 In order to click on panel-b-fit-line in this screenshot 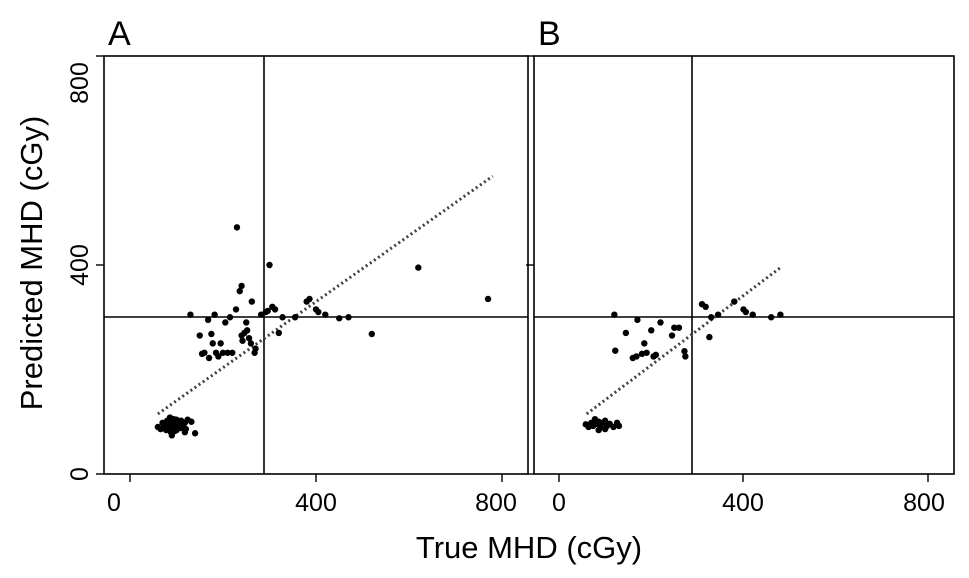, I will do `click(683, 341)`.